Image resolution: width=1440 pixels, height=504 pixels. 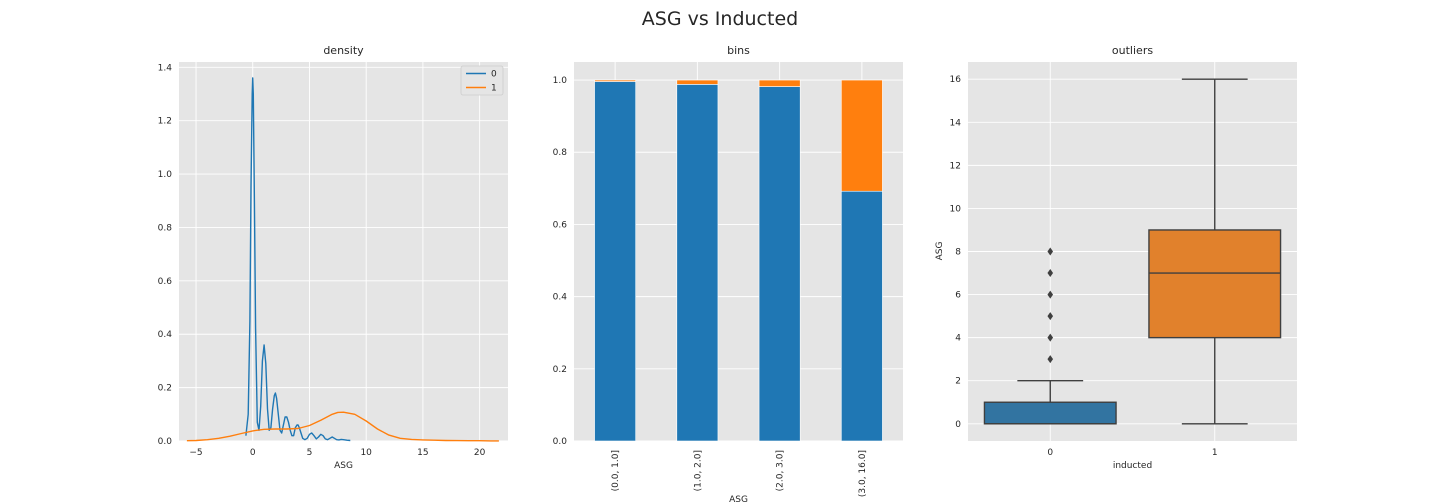 What do you see at coordinates (343, 50) in the screenshot?
I see `density-title: density` at bounding box center [343, 50].